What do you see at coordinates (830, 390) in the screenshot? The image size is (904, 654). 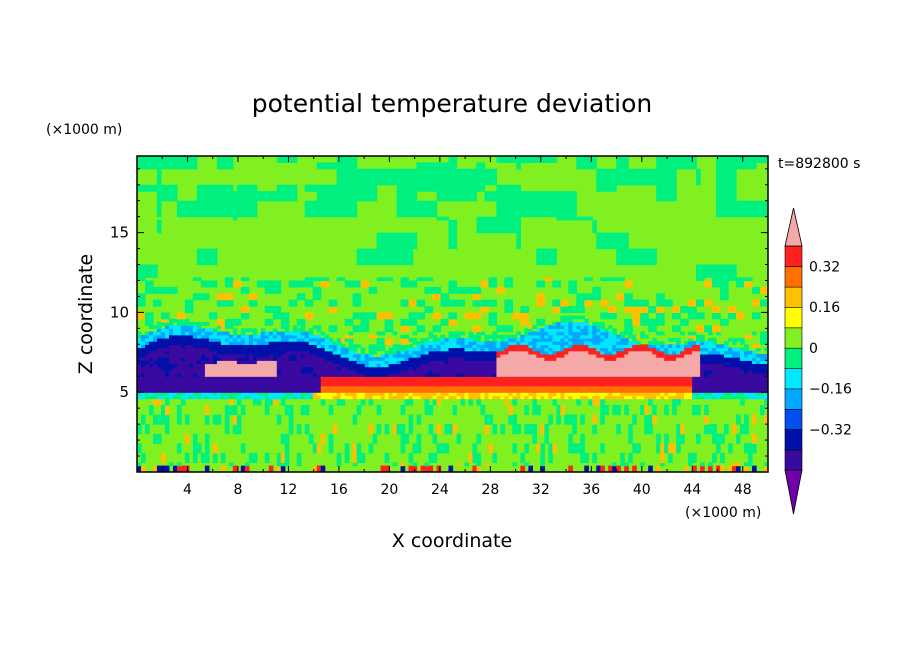 I see `colorbar-tick-label: −0.16` at bounding box center [830, 390].